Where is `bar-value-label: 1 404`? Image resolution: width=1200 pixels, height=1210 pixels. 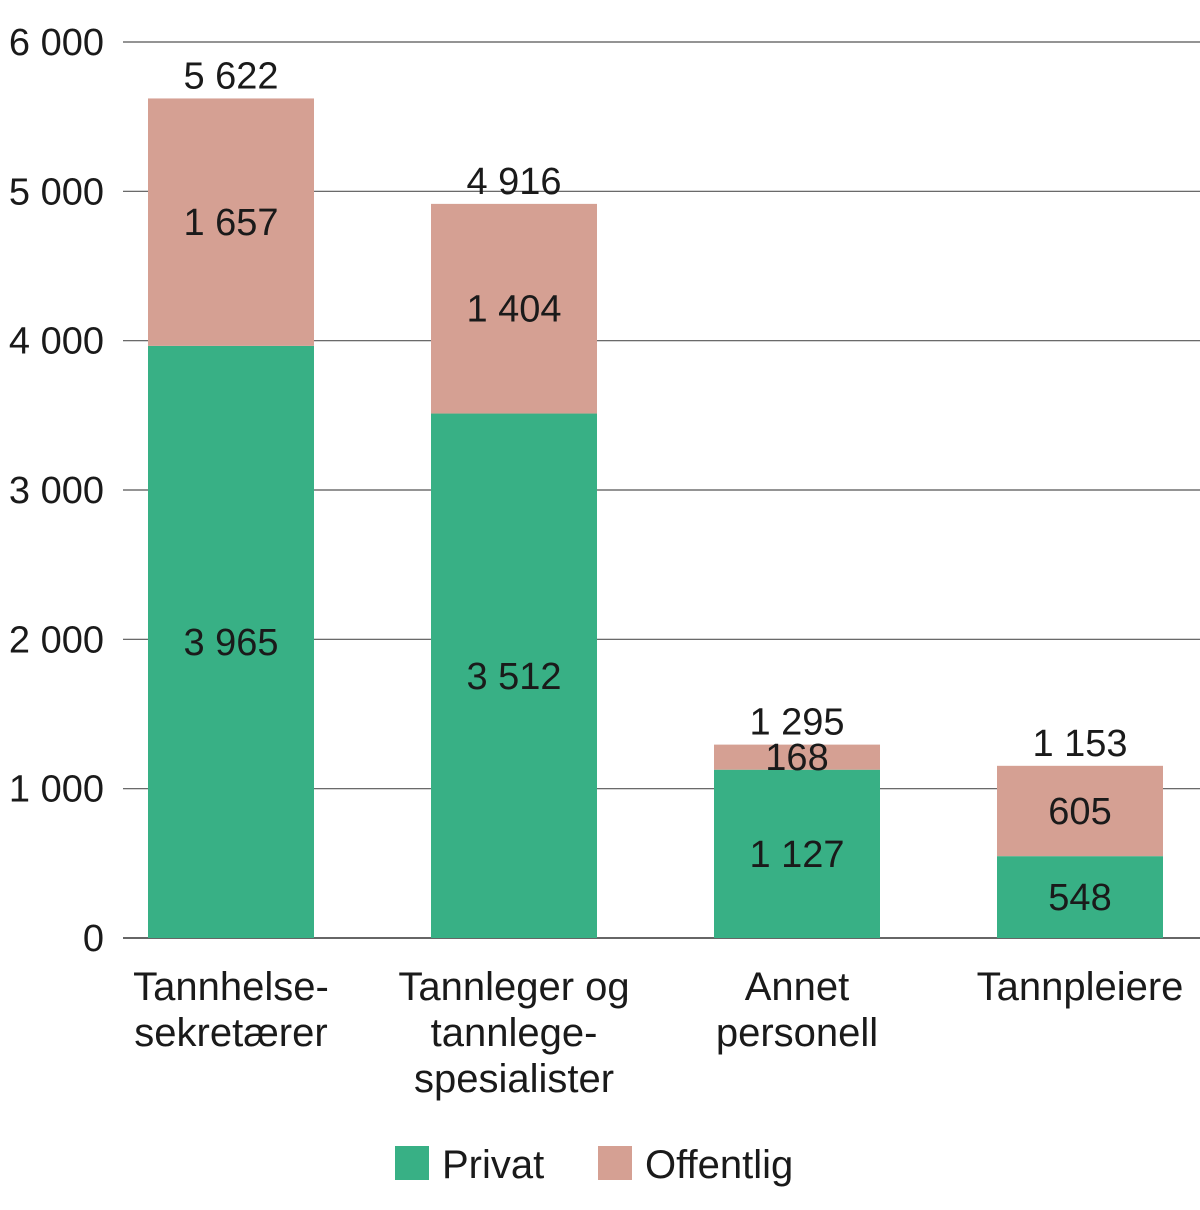 bar-value-label: 1 404 is located at coordinates (513, 310).